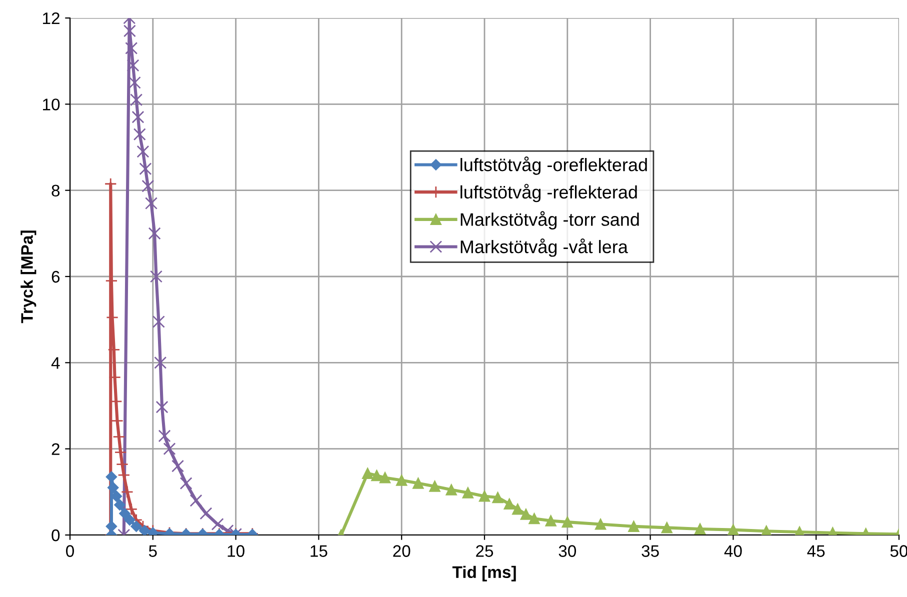 The width and height of the screenshot is (907, 597). What do you see at coordinates (816, 551) in the screenshot?
I see `x-tick-label: 45` at bounding box center [816, 551].